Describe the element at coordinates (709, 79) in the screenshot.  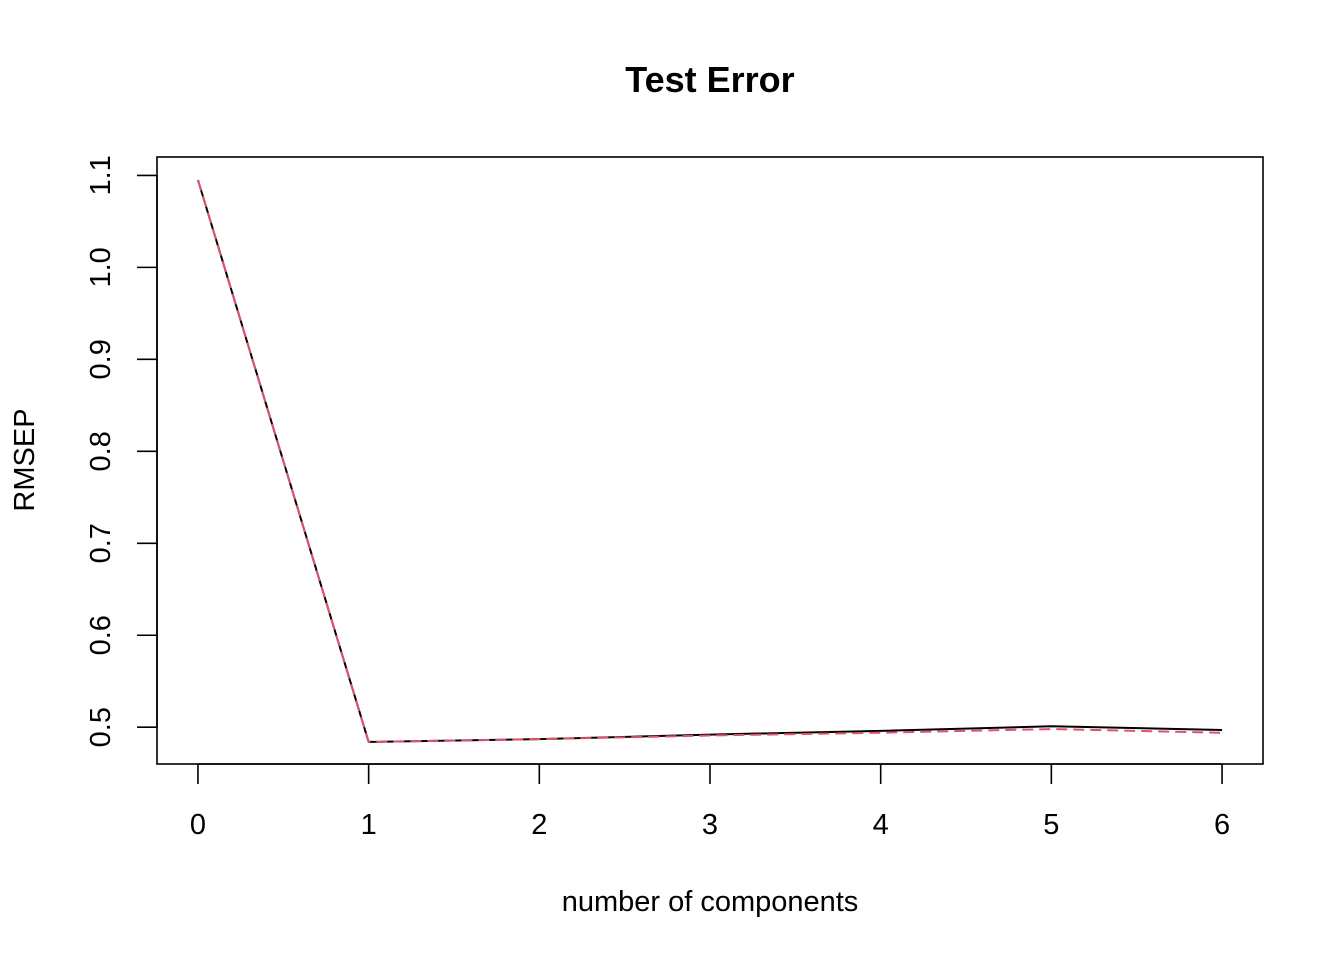
I see `chart-title: Test Error` at that location.